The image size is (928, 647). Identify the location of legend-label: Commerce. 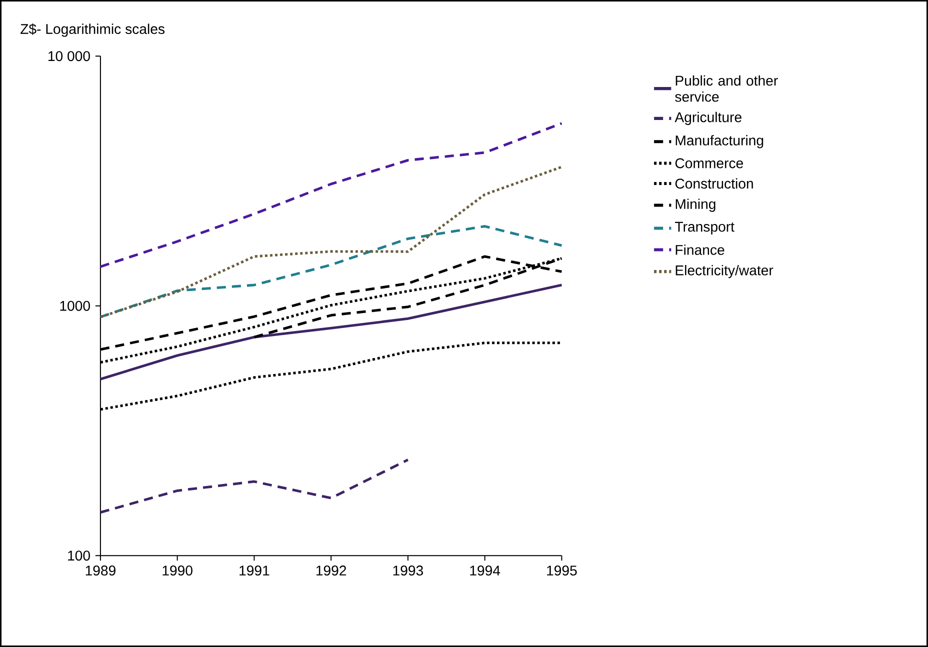
(709, 163).